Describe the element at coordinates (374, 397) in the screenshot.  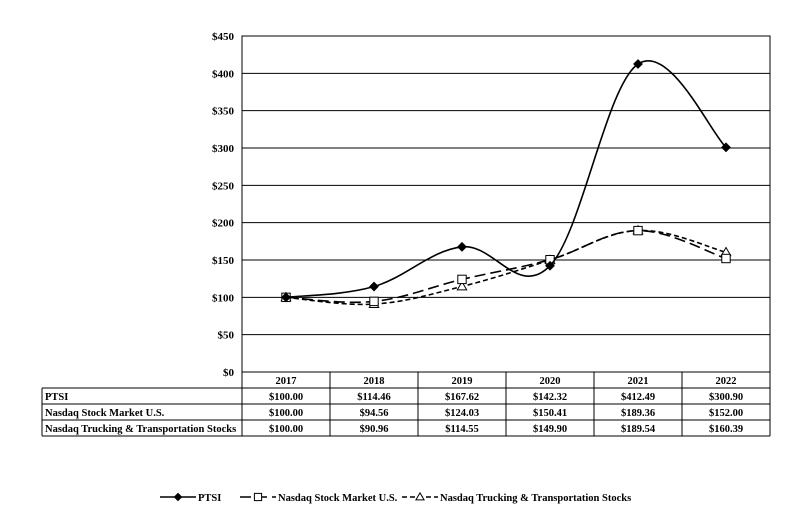
I see `table-cell: $114.46` at that location.